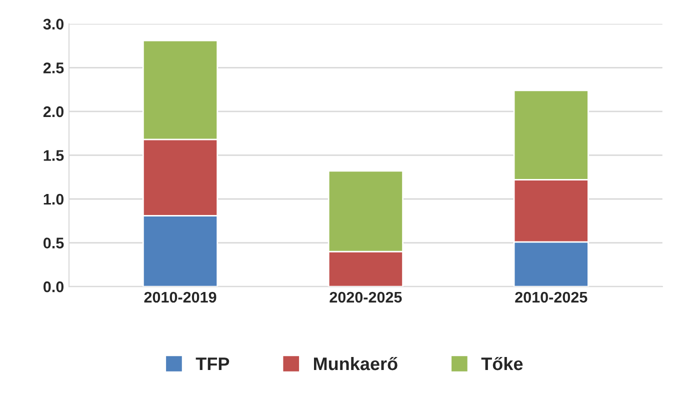 The width and height of the screenshot is (690, 398). Describe the element at coordinates (551, 297) in the screenshot. I see `x-tick-label: 2010-2025` at that location.